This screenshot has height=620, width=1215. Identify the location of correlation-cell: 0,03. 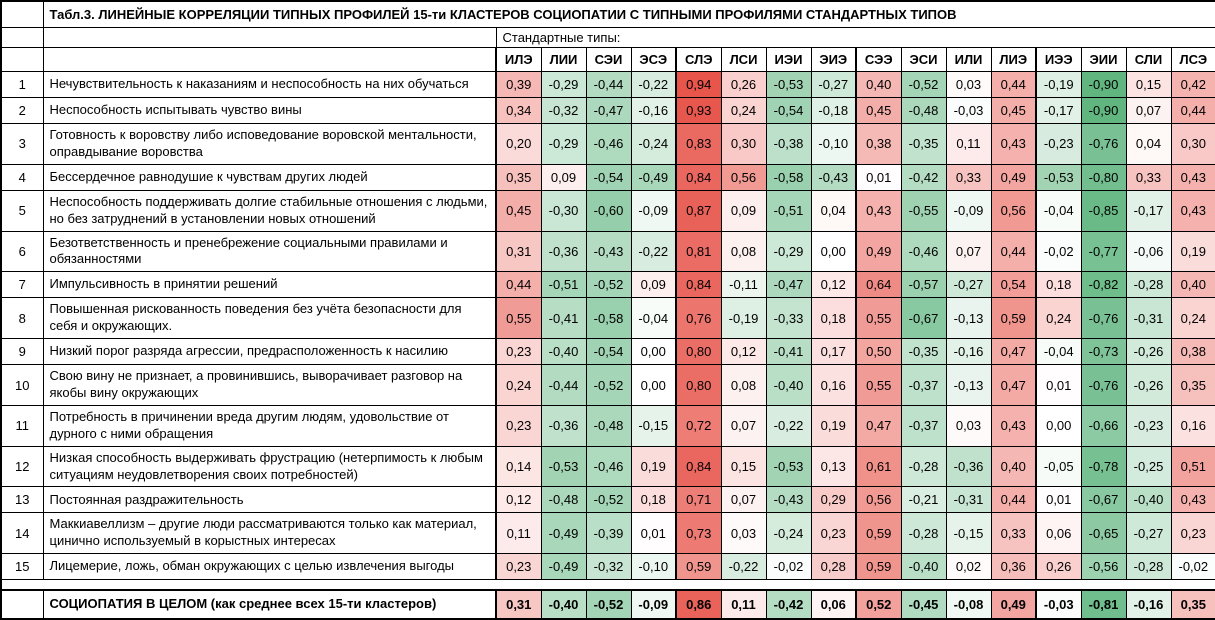
(743, 533).